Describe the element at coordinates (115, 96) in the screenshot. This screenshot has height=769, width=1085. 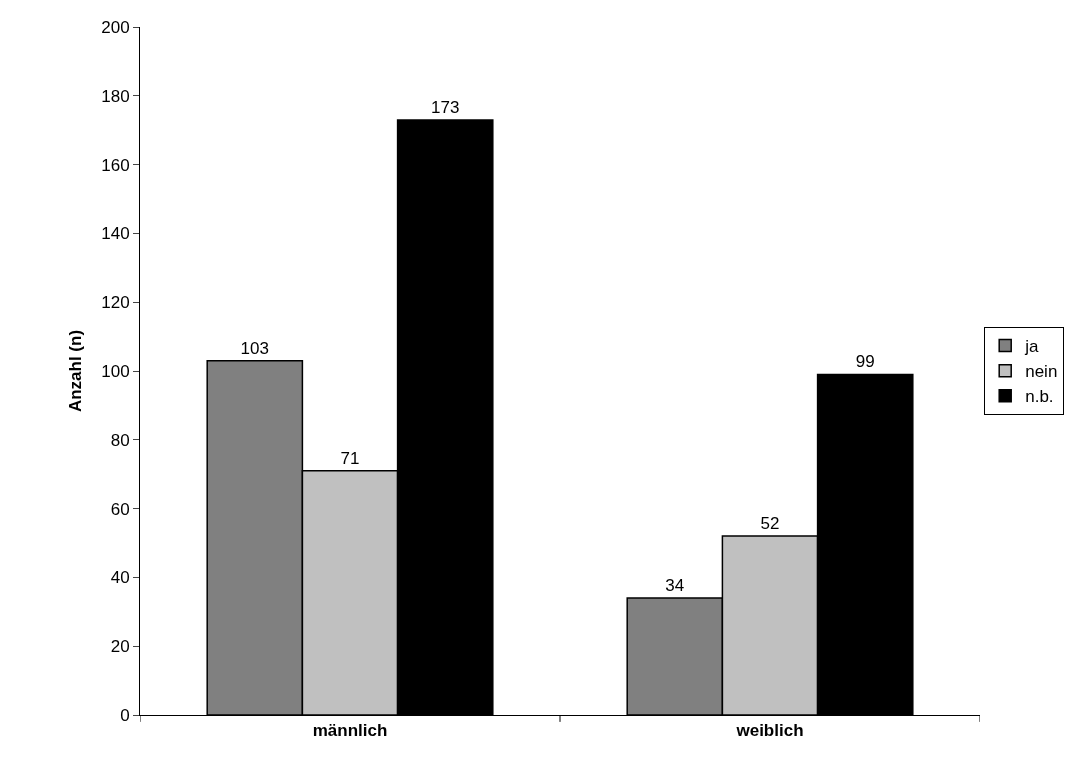
I see `y-tick-label: 180` at that location.